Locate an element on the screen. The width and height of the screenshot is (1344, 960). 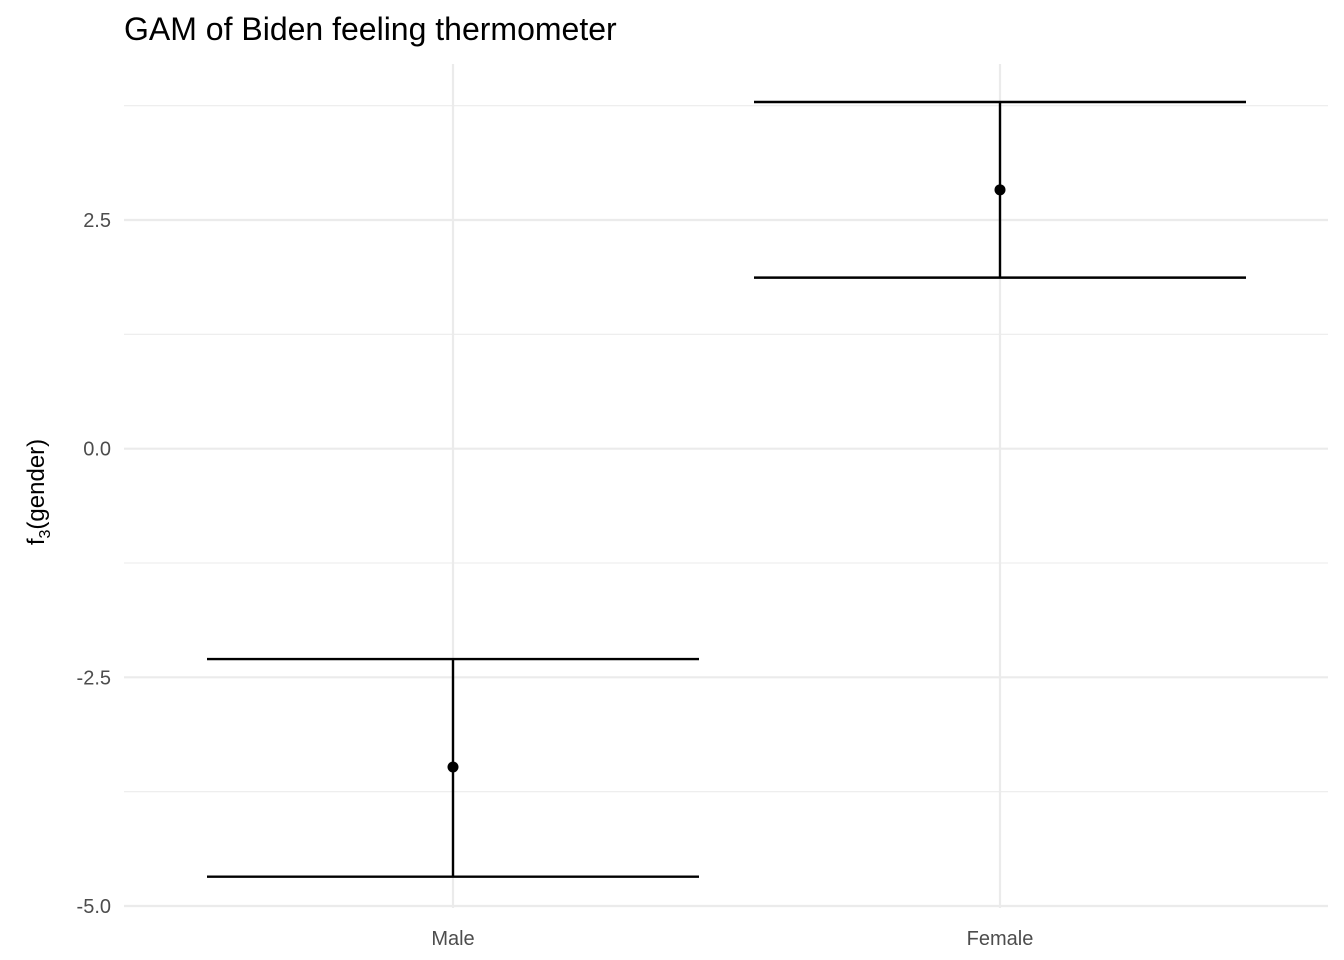
y-axis-title-rest: (gender) is located at coordinates (36, 484).